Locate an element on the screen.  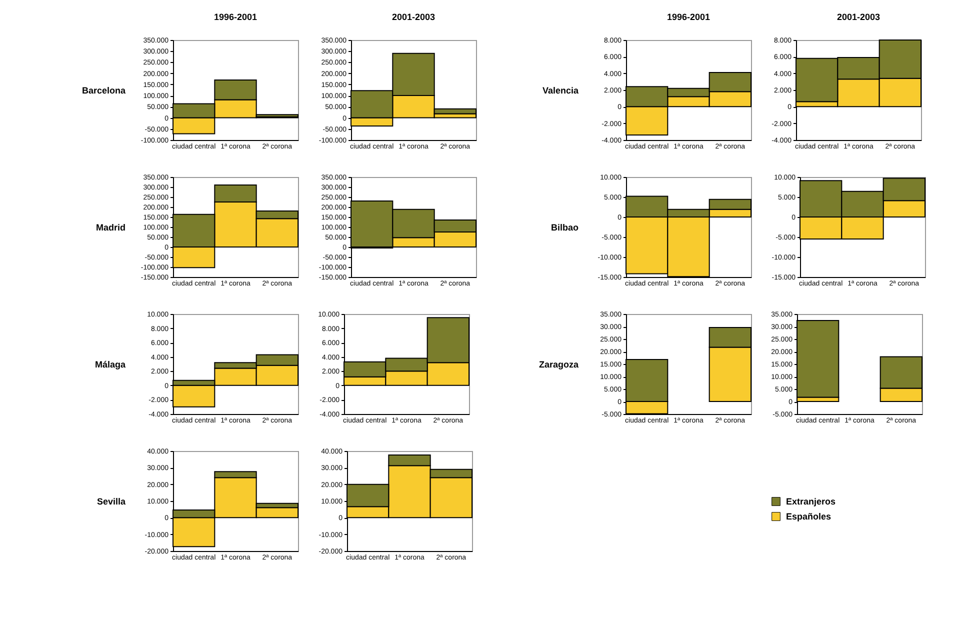
y-axis-title: Málaga is located at coordinates (110, 365).